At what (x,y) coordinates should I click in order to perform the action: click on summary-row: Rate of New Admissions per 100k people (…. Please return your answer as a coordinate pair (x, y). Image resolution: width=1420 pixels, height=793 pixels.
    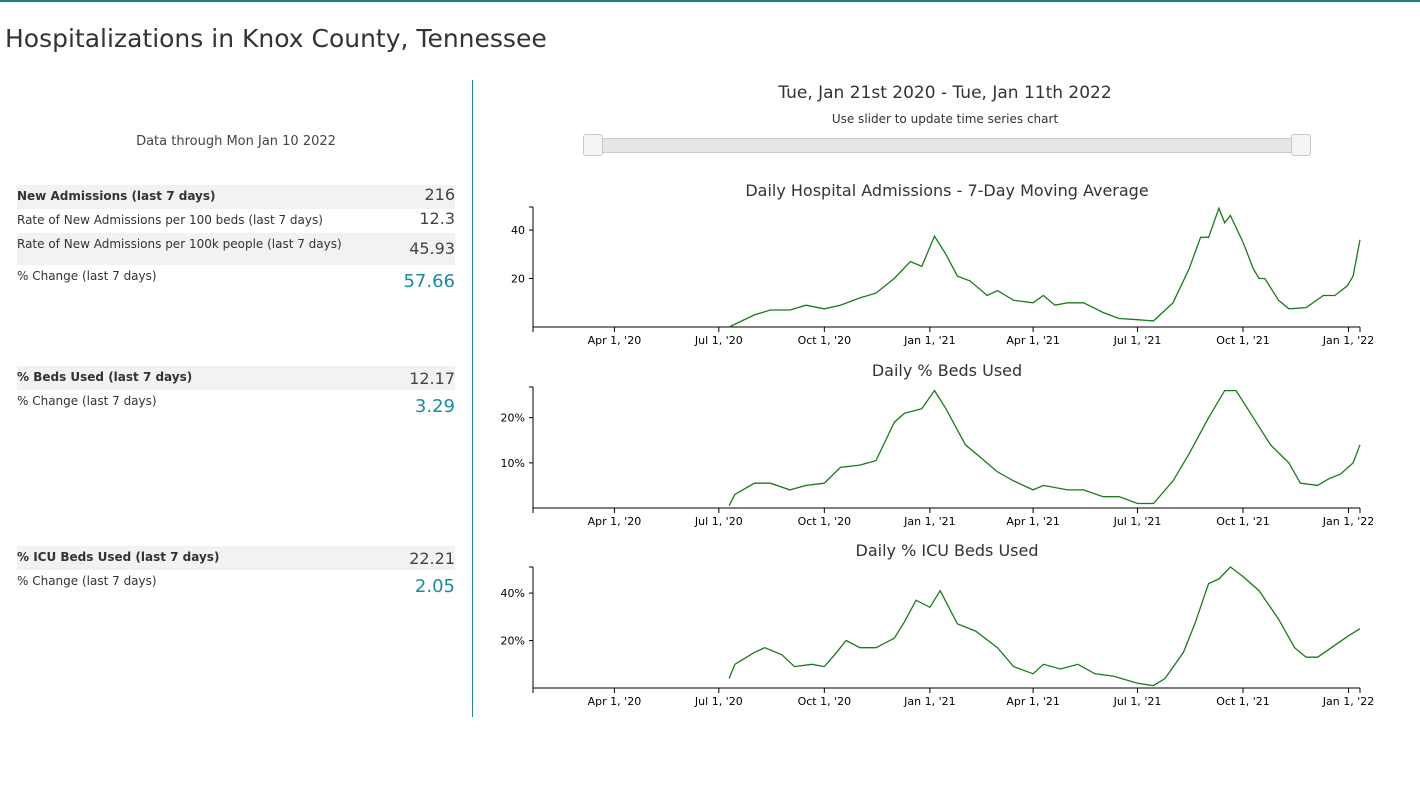
    Looking at the image, I should click on (236, 249).